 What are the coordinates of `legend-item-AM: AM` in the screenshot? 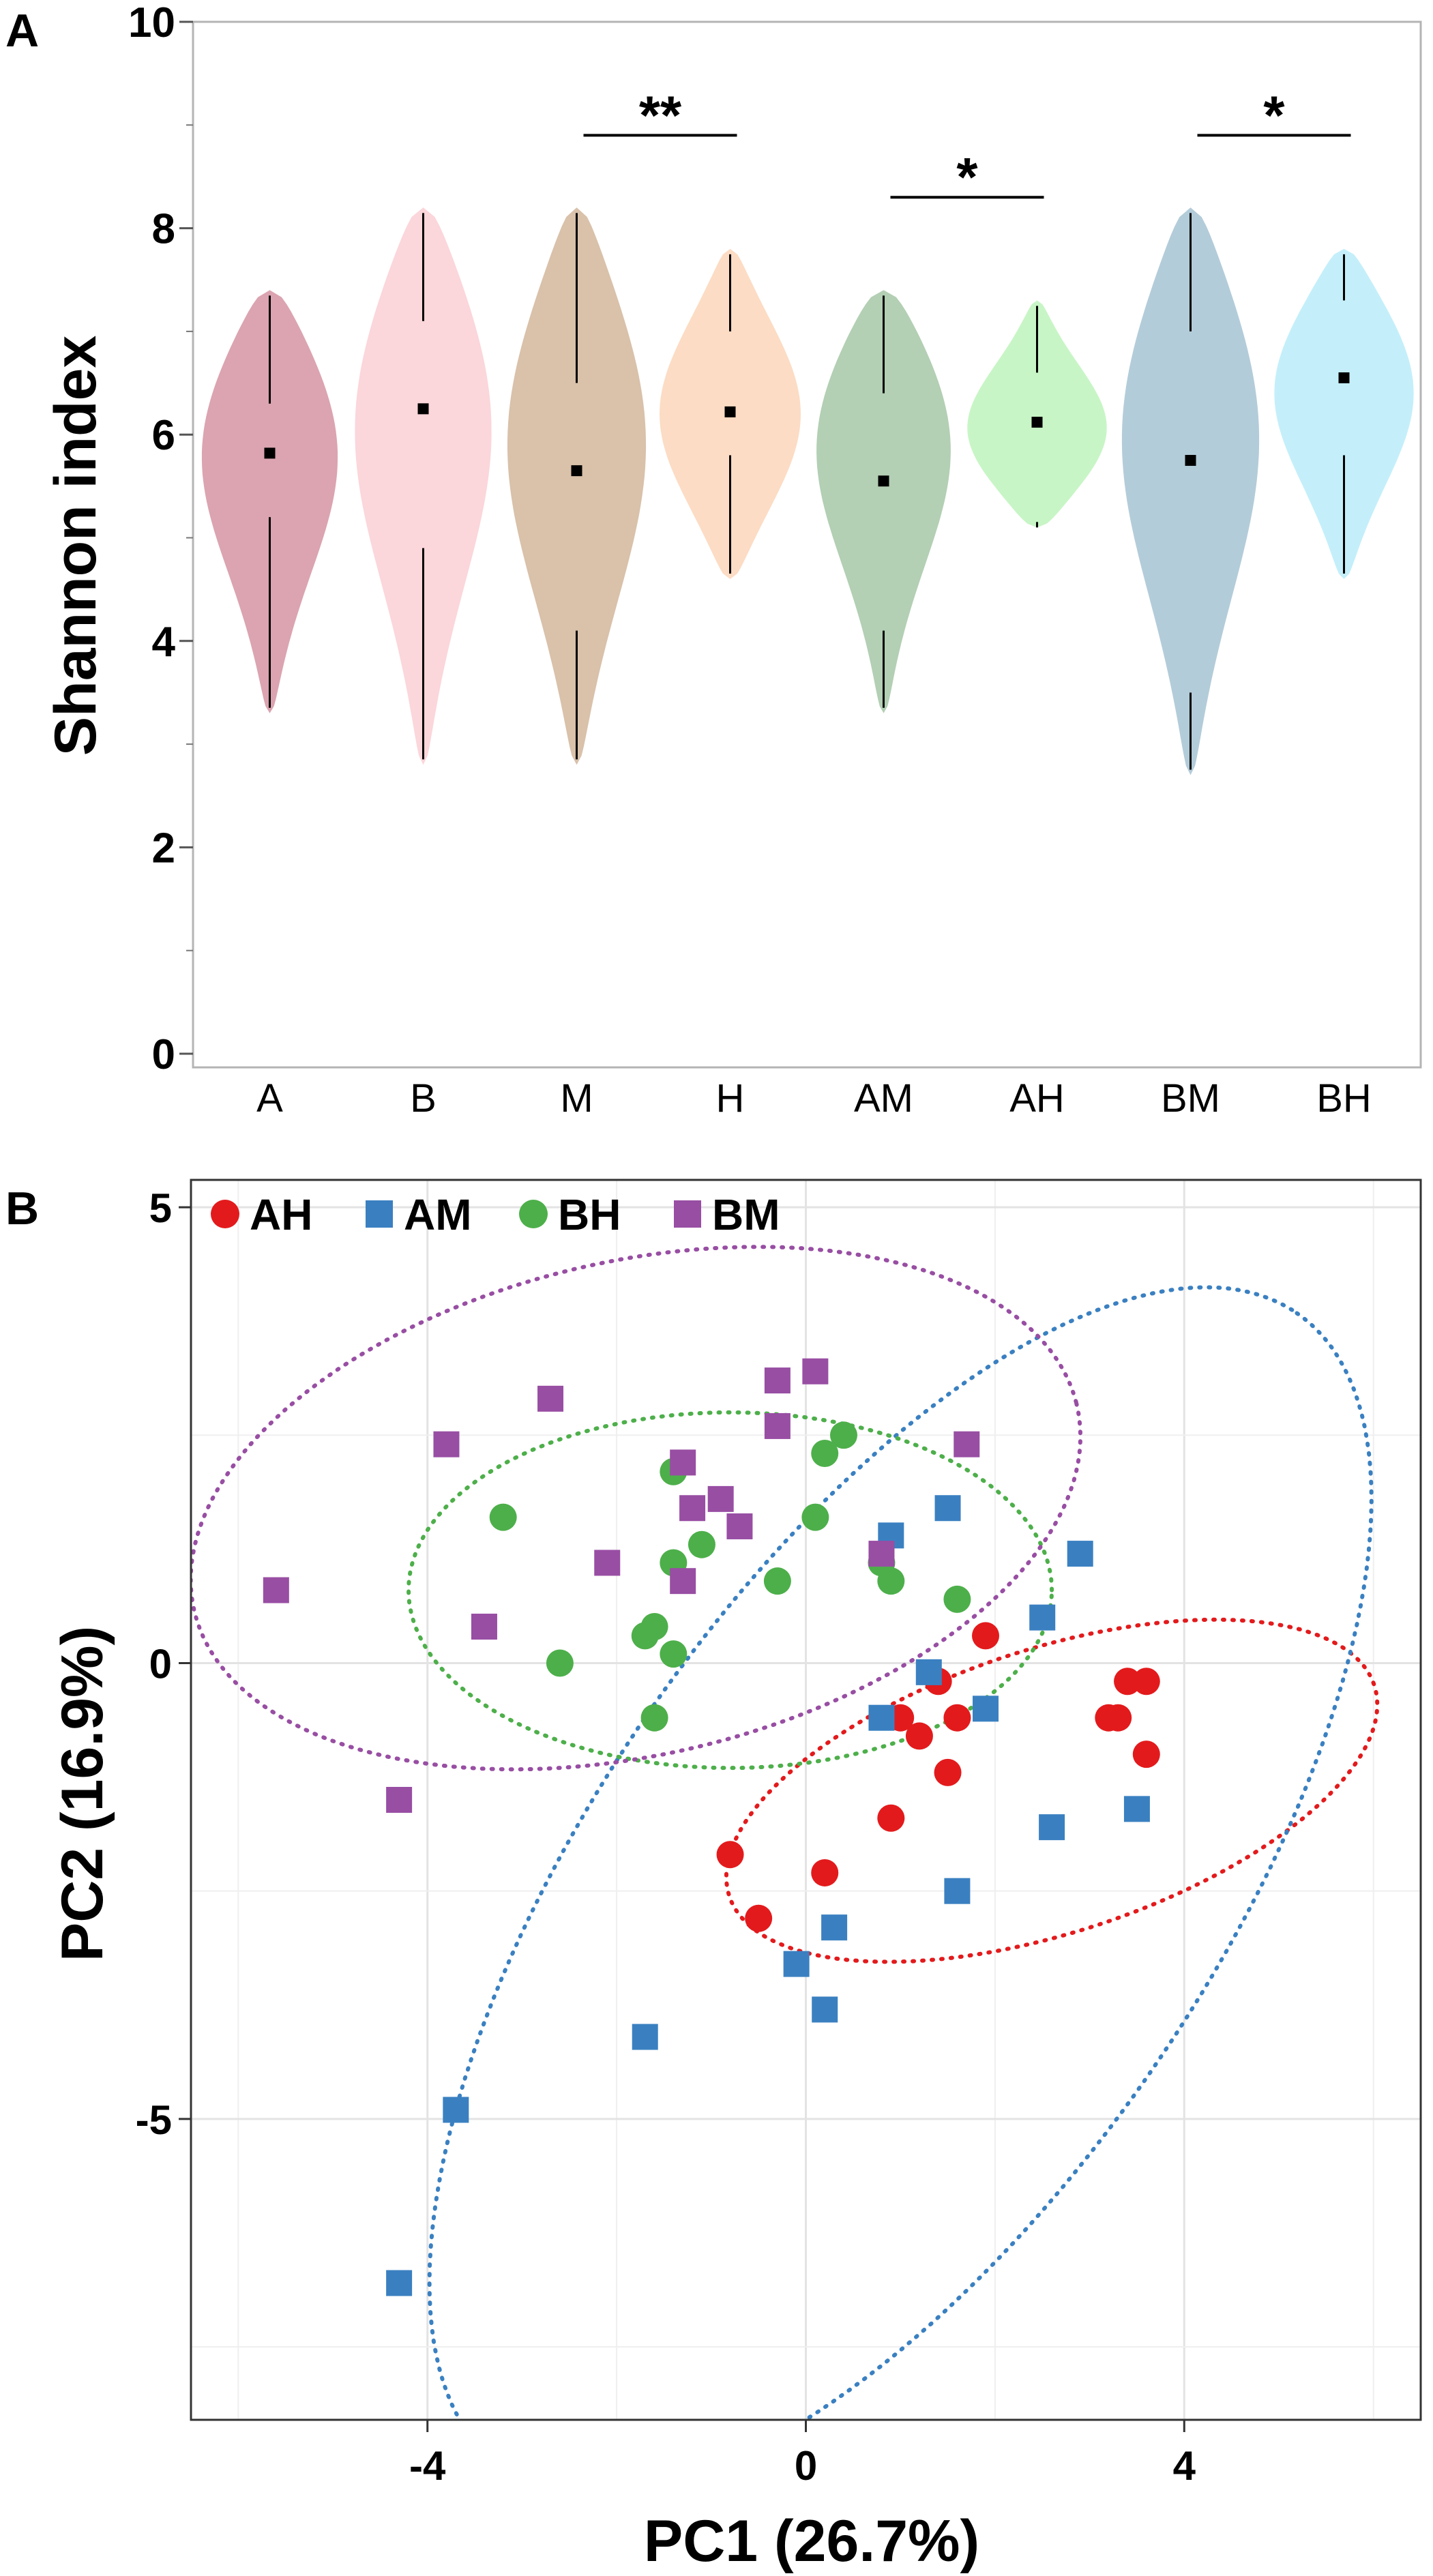 It's located at (419, 1214).